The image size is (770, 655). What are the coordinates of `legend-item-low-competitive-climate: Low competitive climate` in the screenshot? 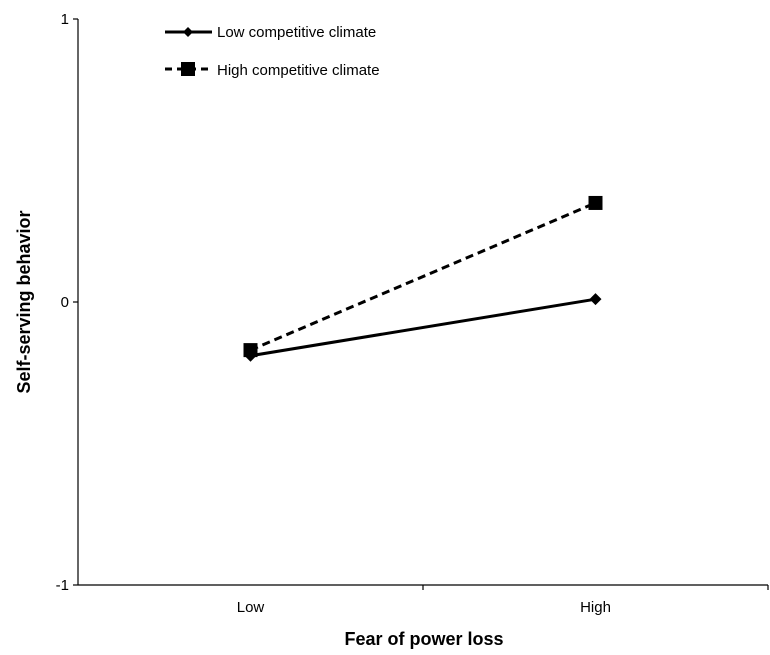 It's located at (270, 32).